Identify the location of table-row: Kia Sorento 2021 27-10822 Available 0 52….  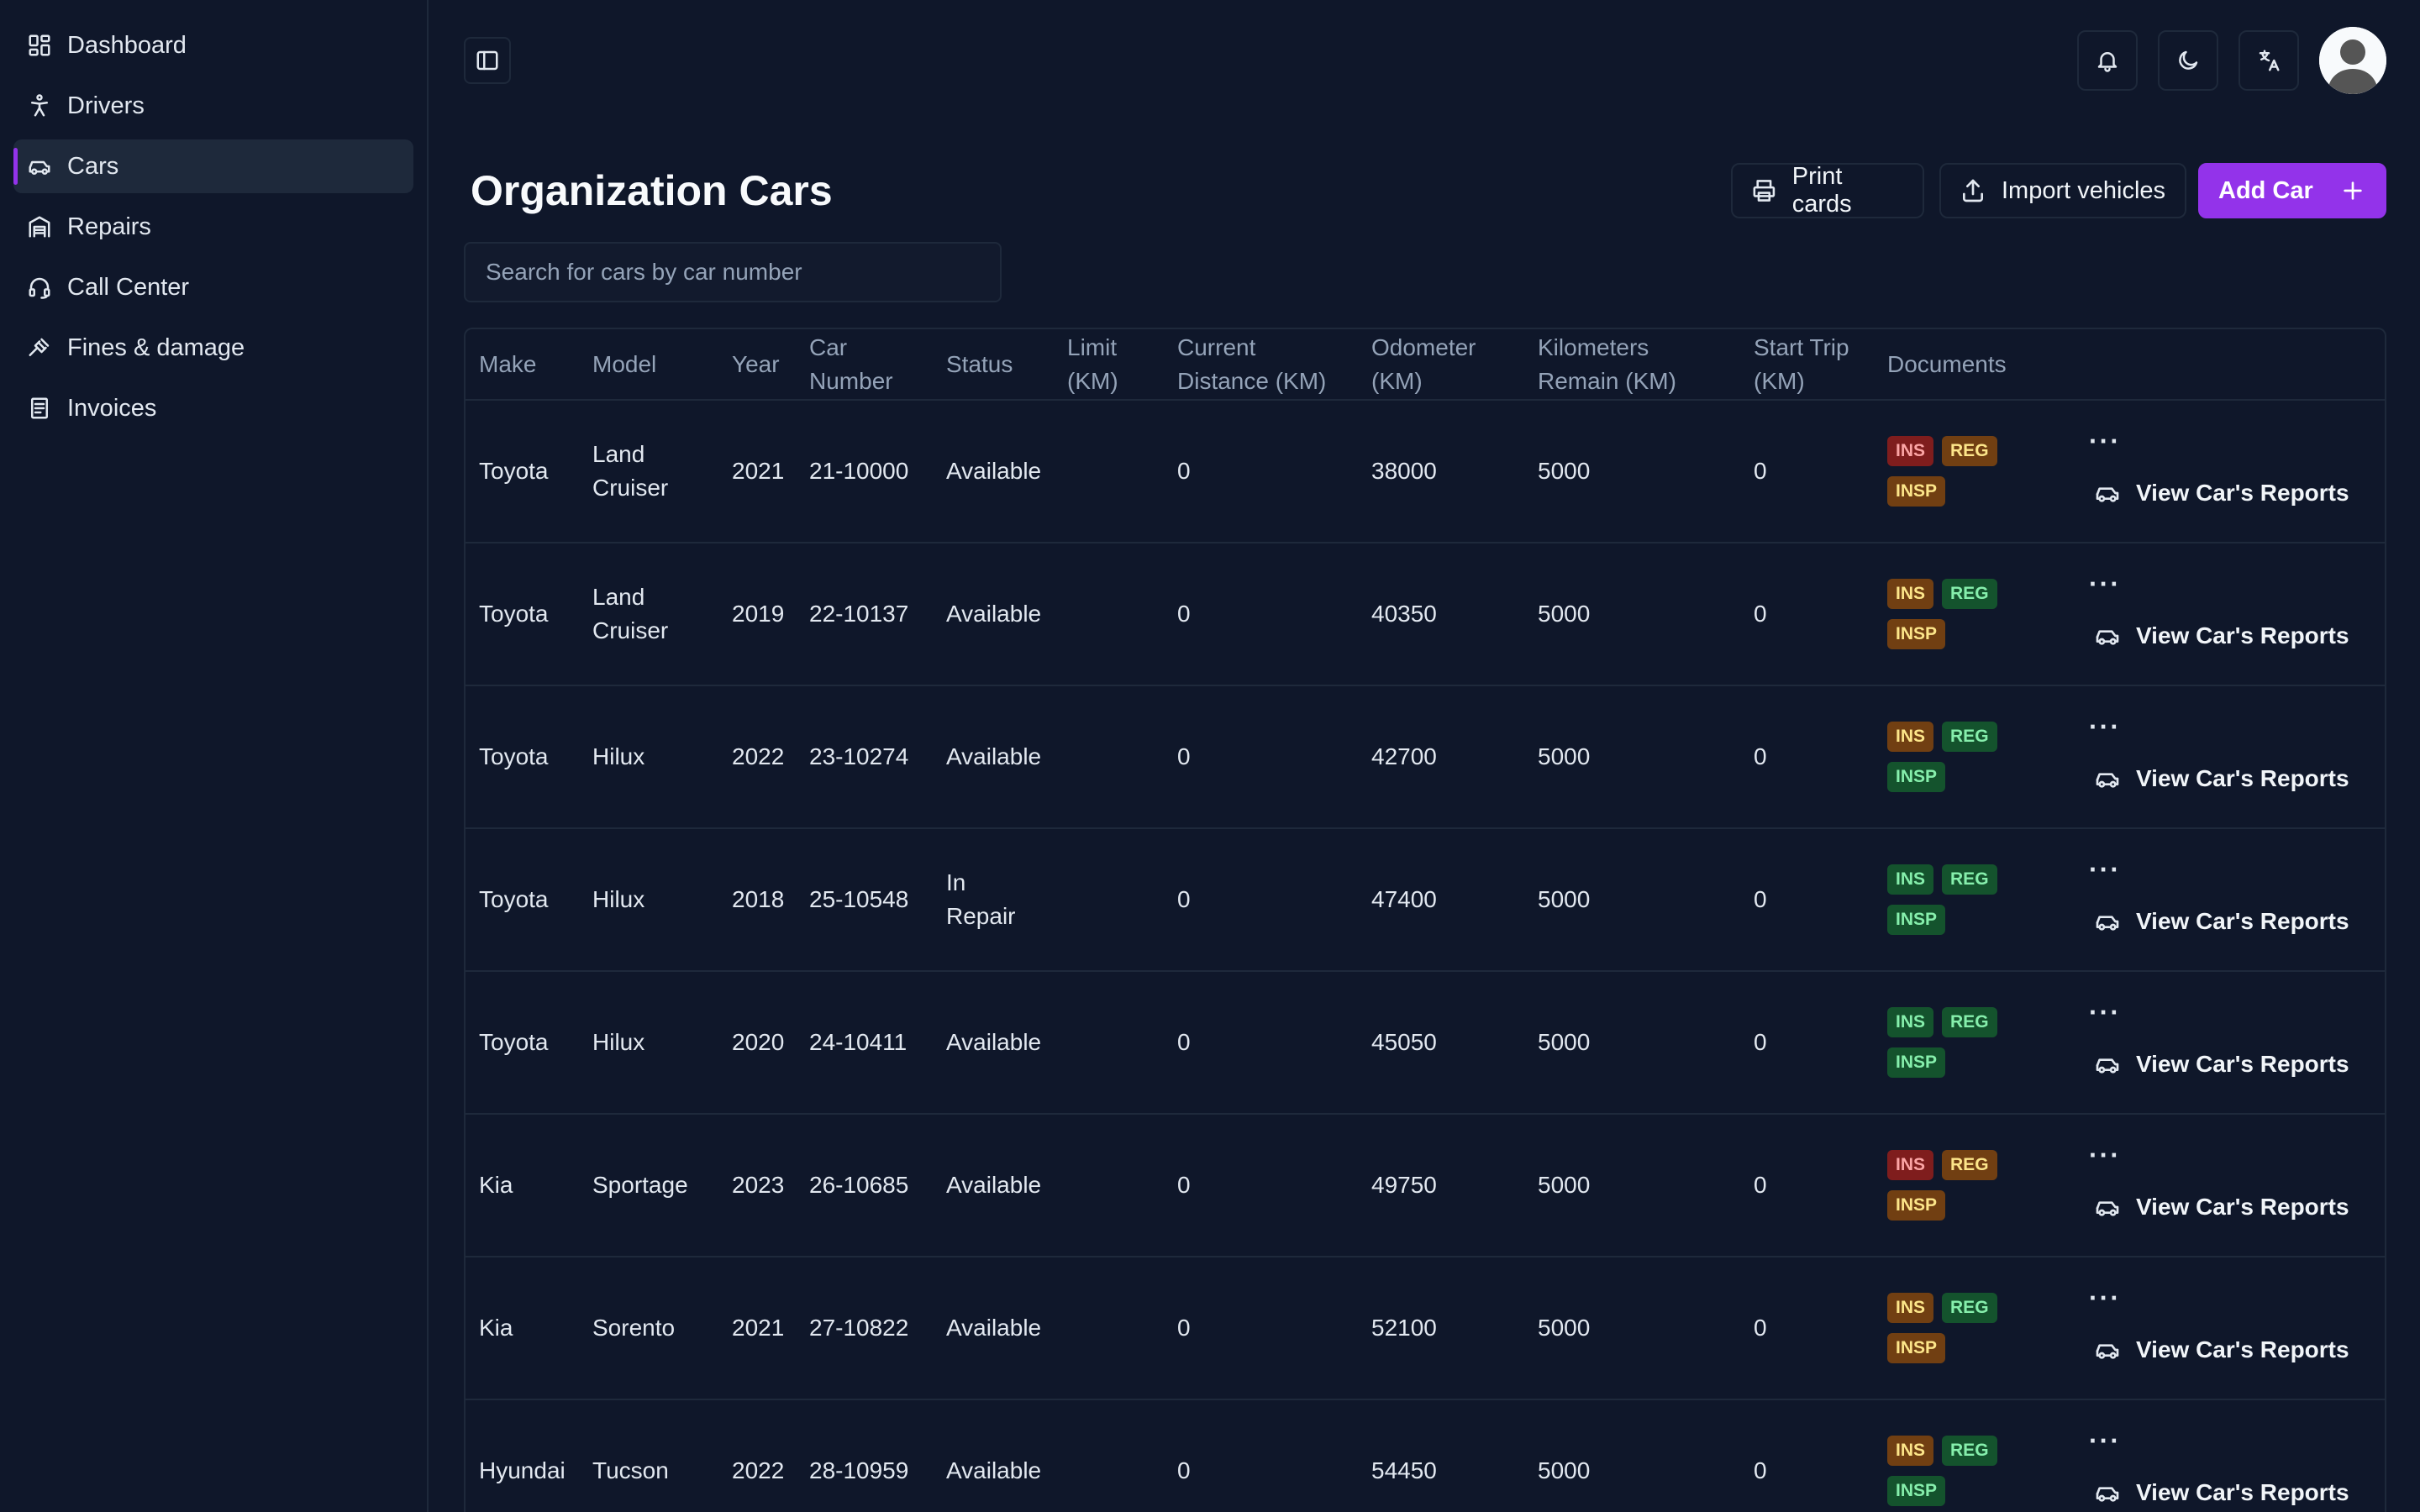
(1425, 1328).